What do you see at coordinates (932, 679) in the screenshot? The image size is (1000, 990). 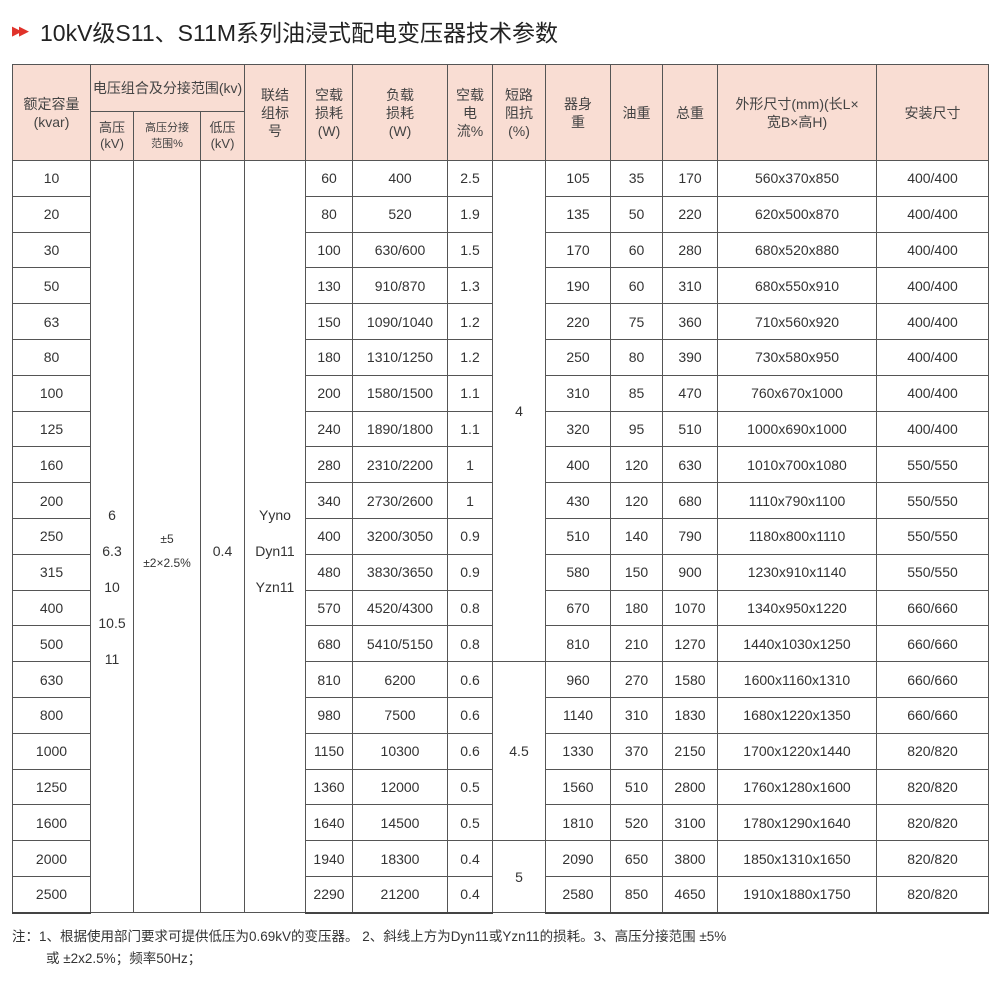 I see `cell-install: 660/660` at bounding box center [932, 679].